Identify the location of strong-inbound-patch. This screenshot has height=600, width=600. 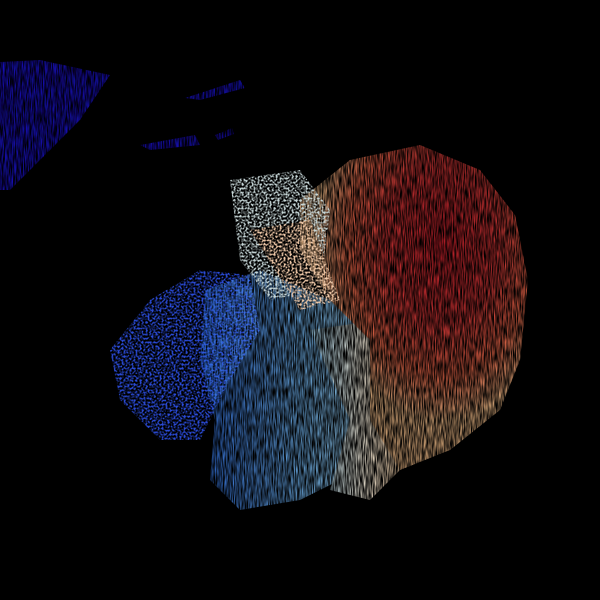
(122, 125).